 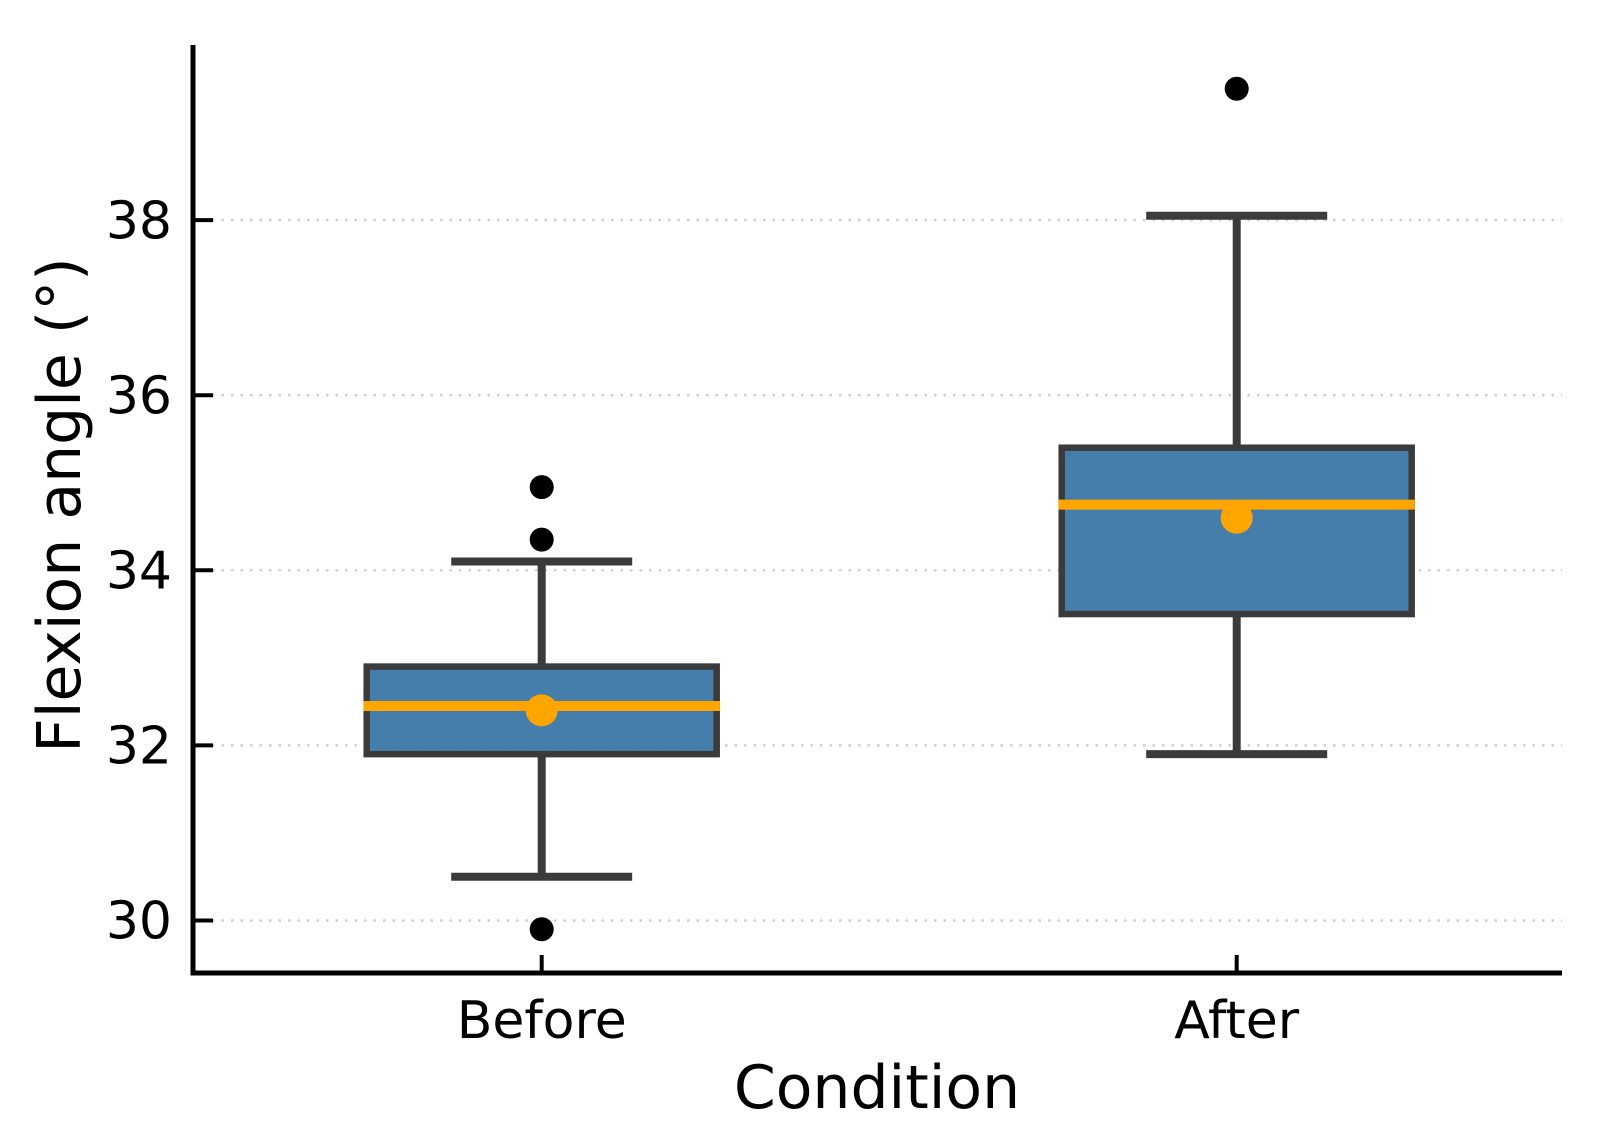 What do you see at coordinates (1236, 1021) in the screenshot?
I see `x-tick-label-after: After` at bounding box center [1236, 1021].